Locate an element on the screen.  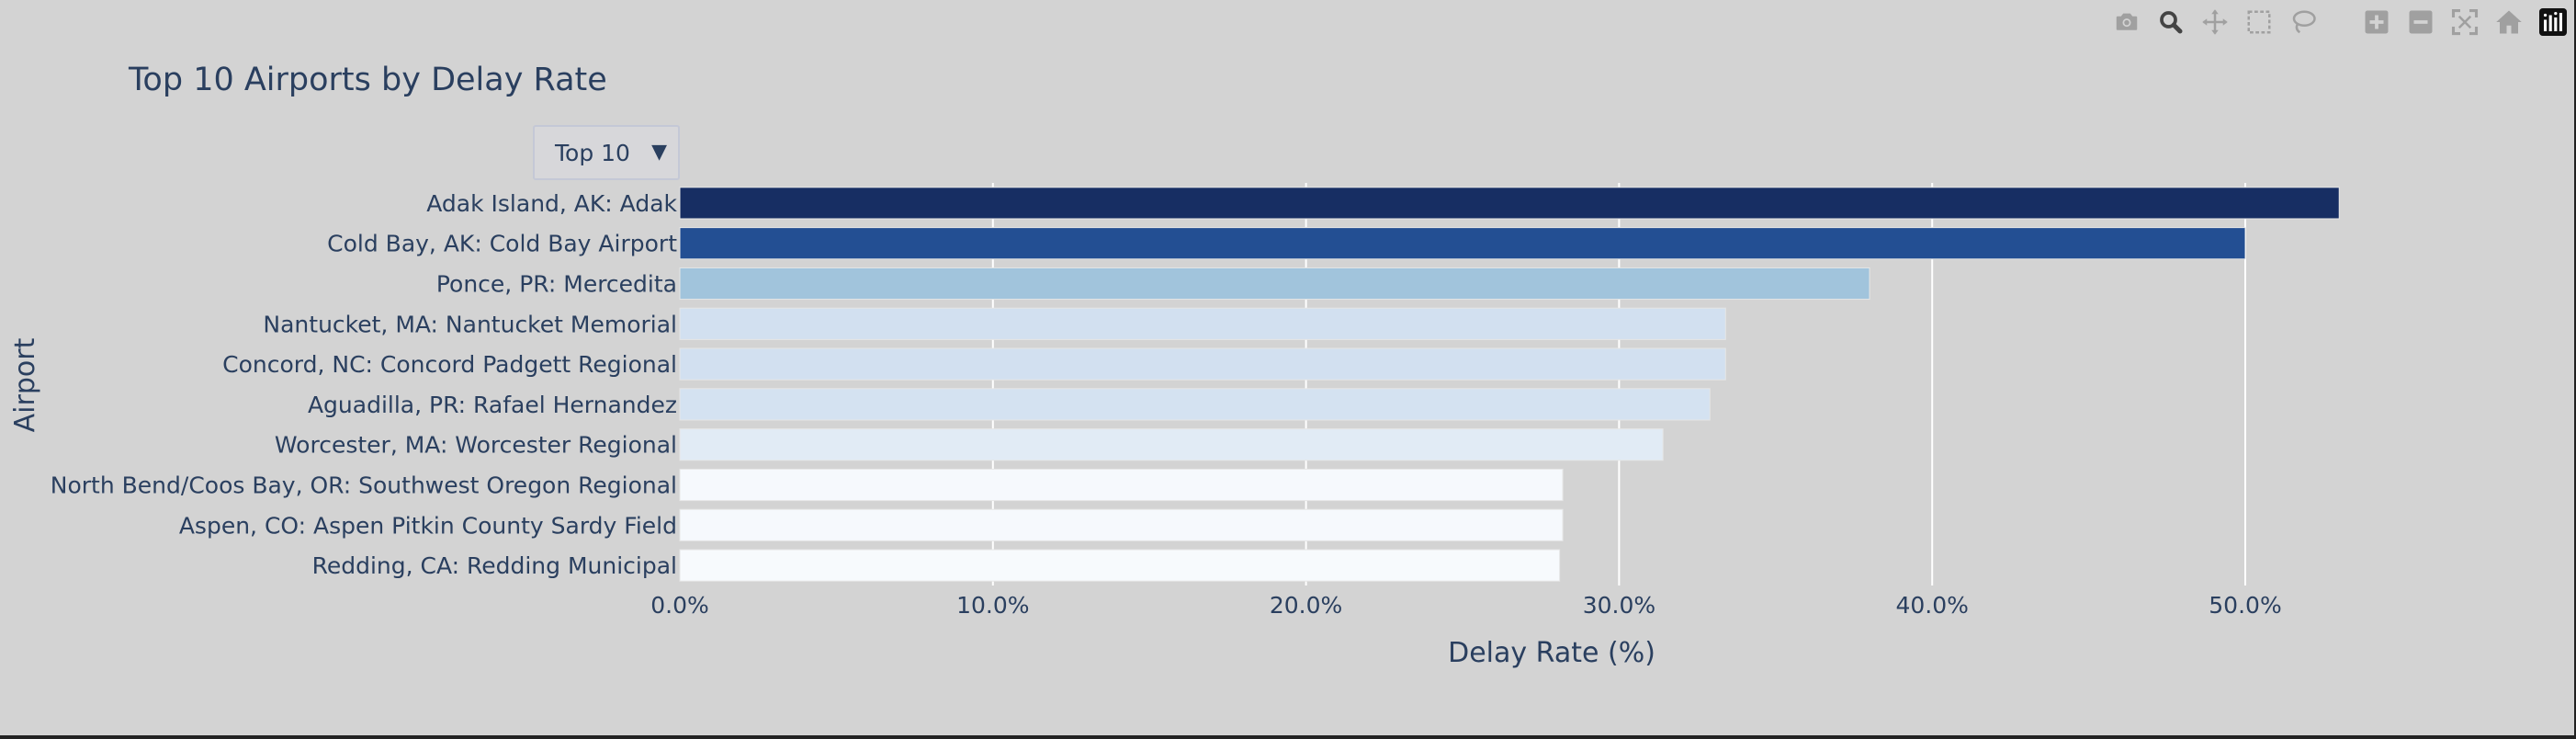
y-tick-label: Worcester, MA: Worcester Regional is located at coordinates (476, 445).